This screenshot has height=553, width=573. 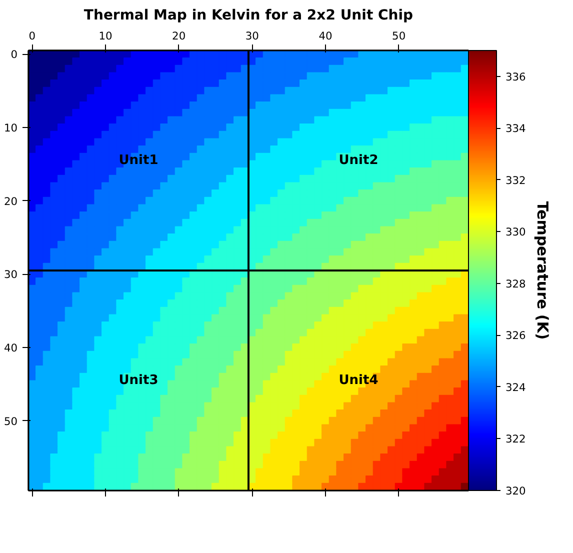 I want to click on x-tick-label: 40, so click(x=325, y=36).